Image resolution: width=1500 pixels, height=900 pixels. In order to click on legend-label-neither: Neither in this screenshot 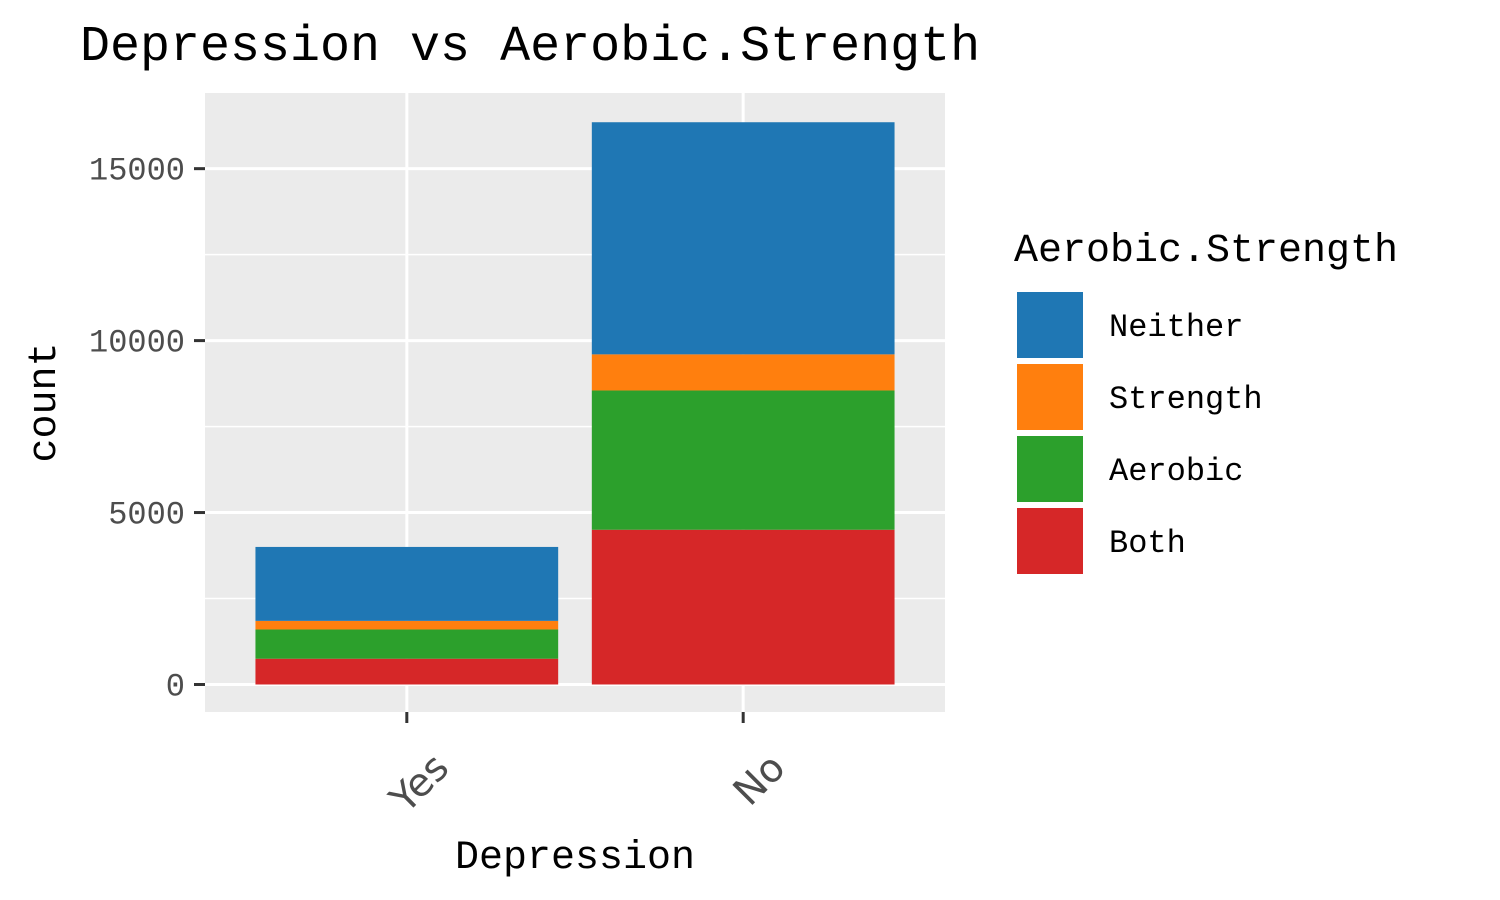, I will do `click(1176, 327)`.